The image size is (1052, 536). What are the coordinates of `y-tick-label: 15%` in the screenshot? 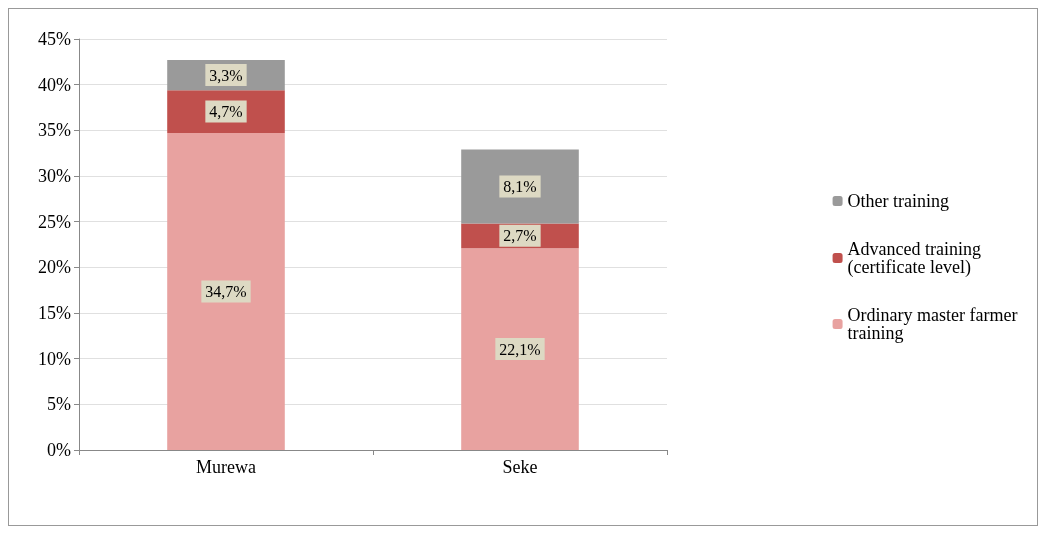 It's located at (54, 313).